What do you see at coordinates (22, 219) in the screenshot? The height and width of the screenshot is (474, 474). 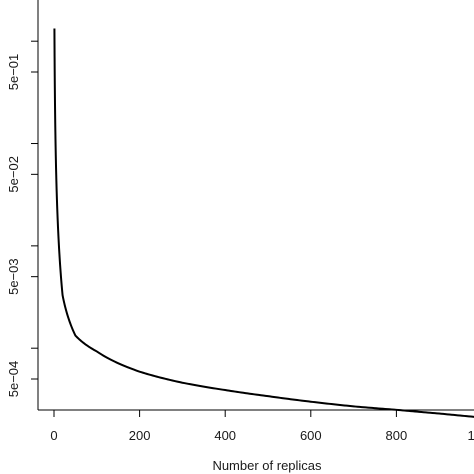 I see `y-axis: 5e−04 5e−03 5e−02 5e−01` at bounding box center [22, 219].